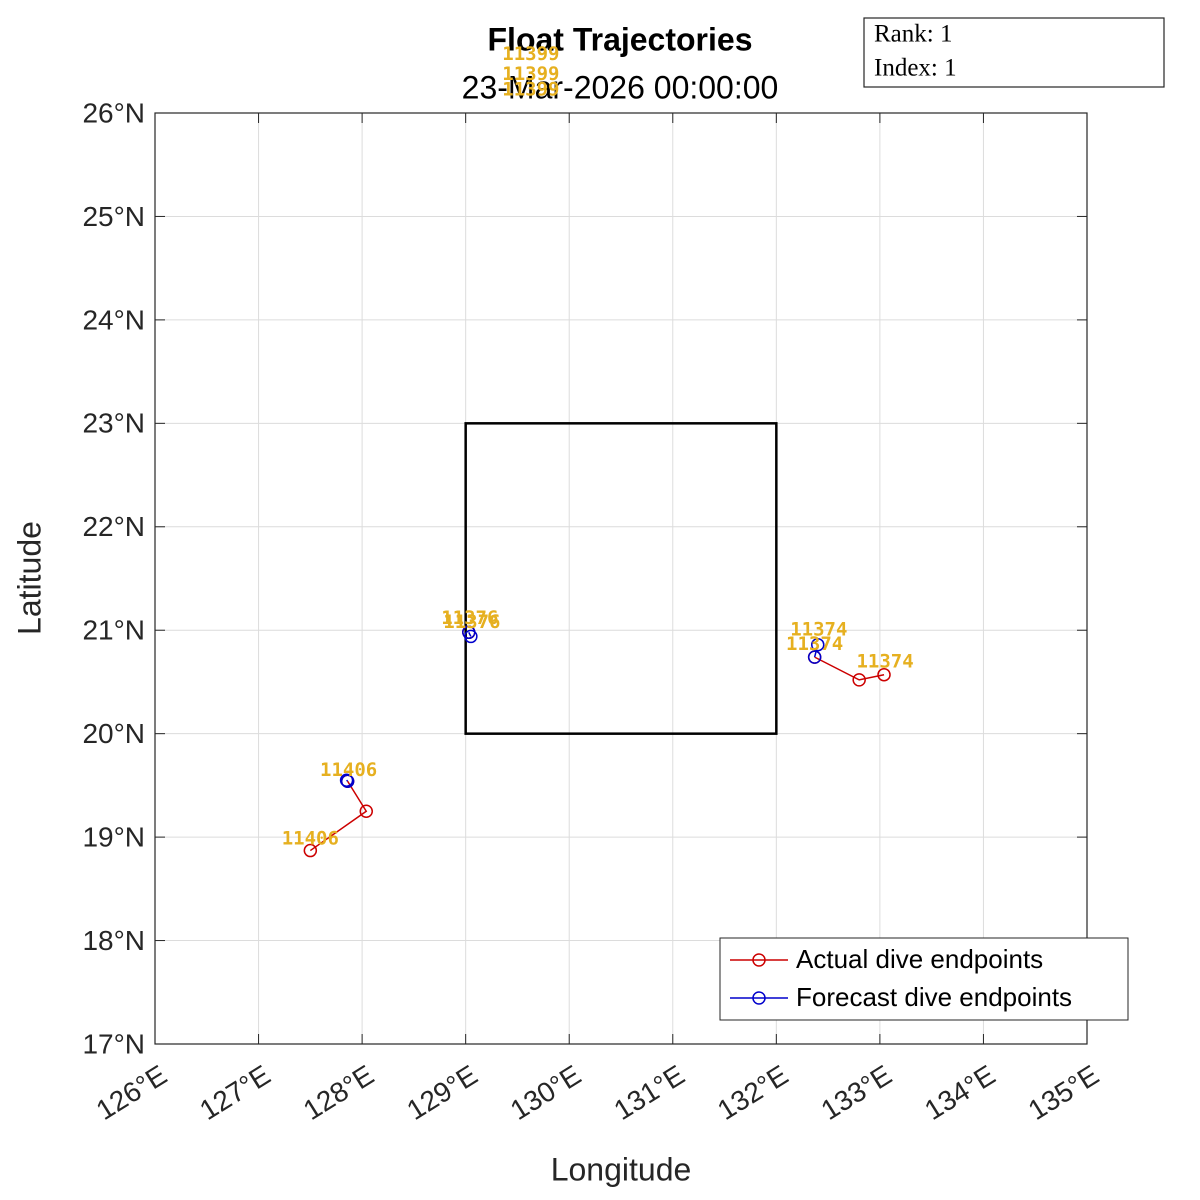 Image resolution: width=1200 pixels, height=1200 pixels. Describe the element at coordinates (1014, 52) in the screenshot. I see `info-box` at that location.